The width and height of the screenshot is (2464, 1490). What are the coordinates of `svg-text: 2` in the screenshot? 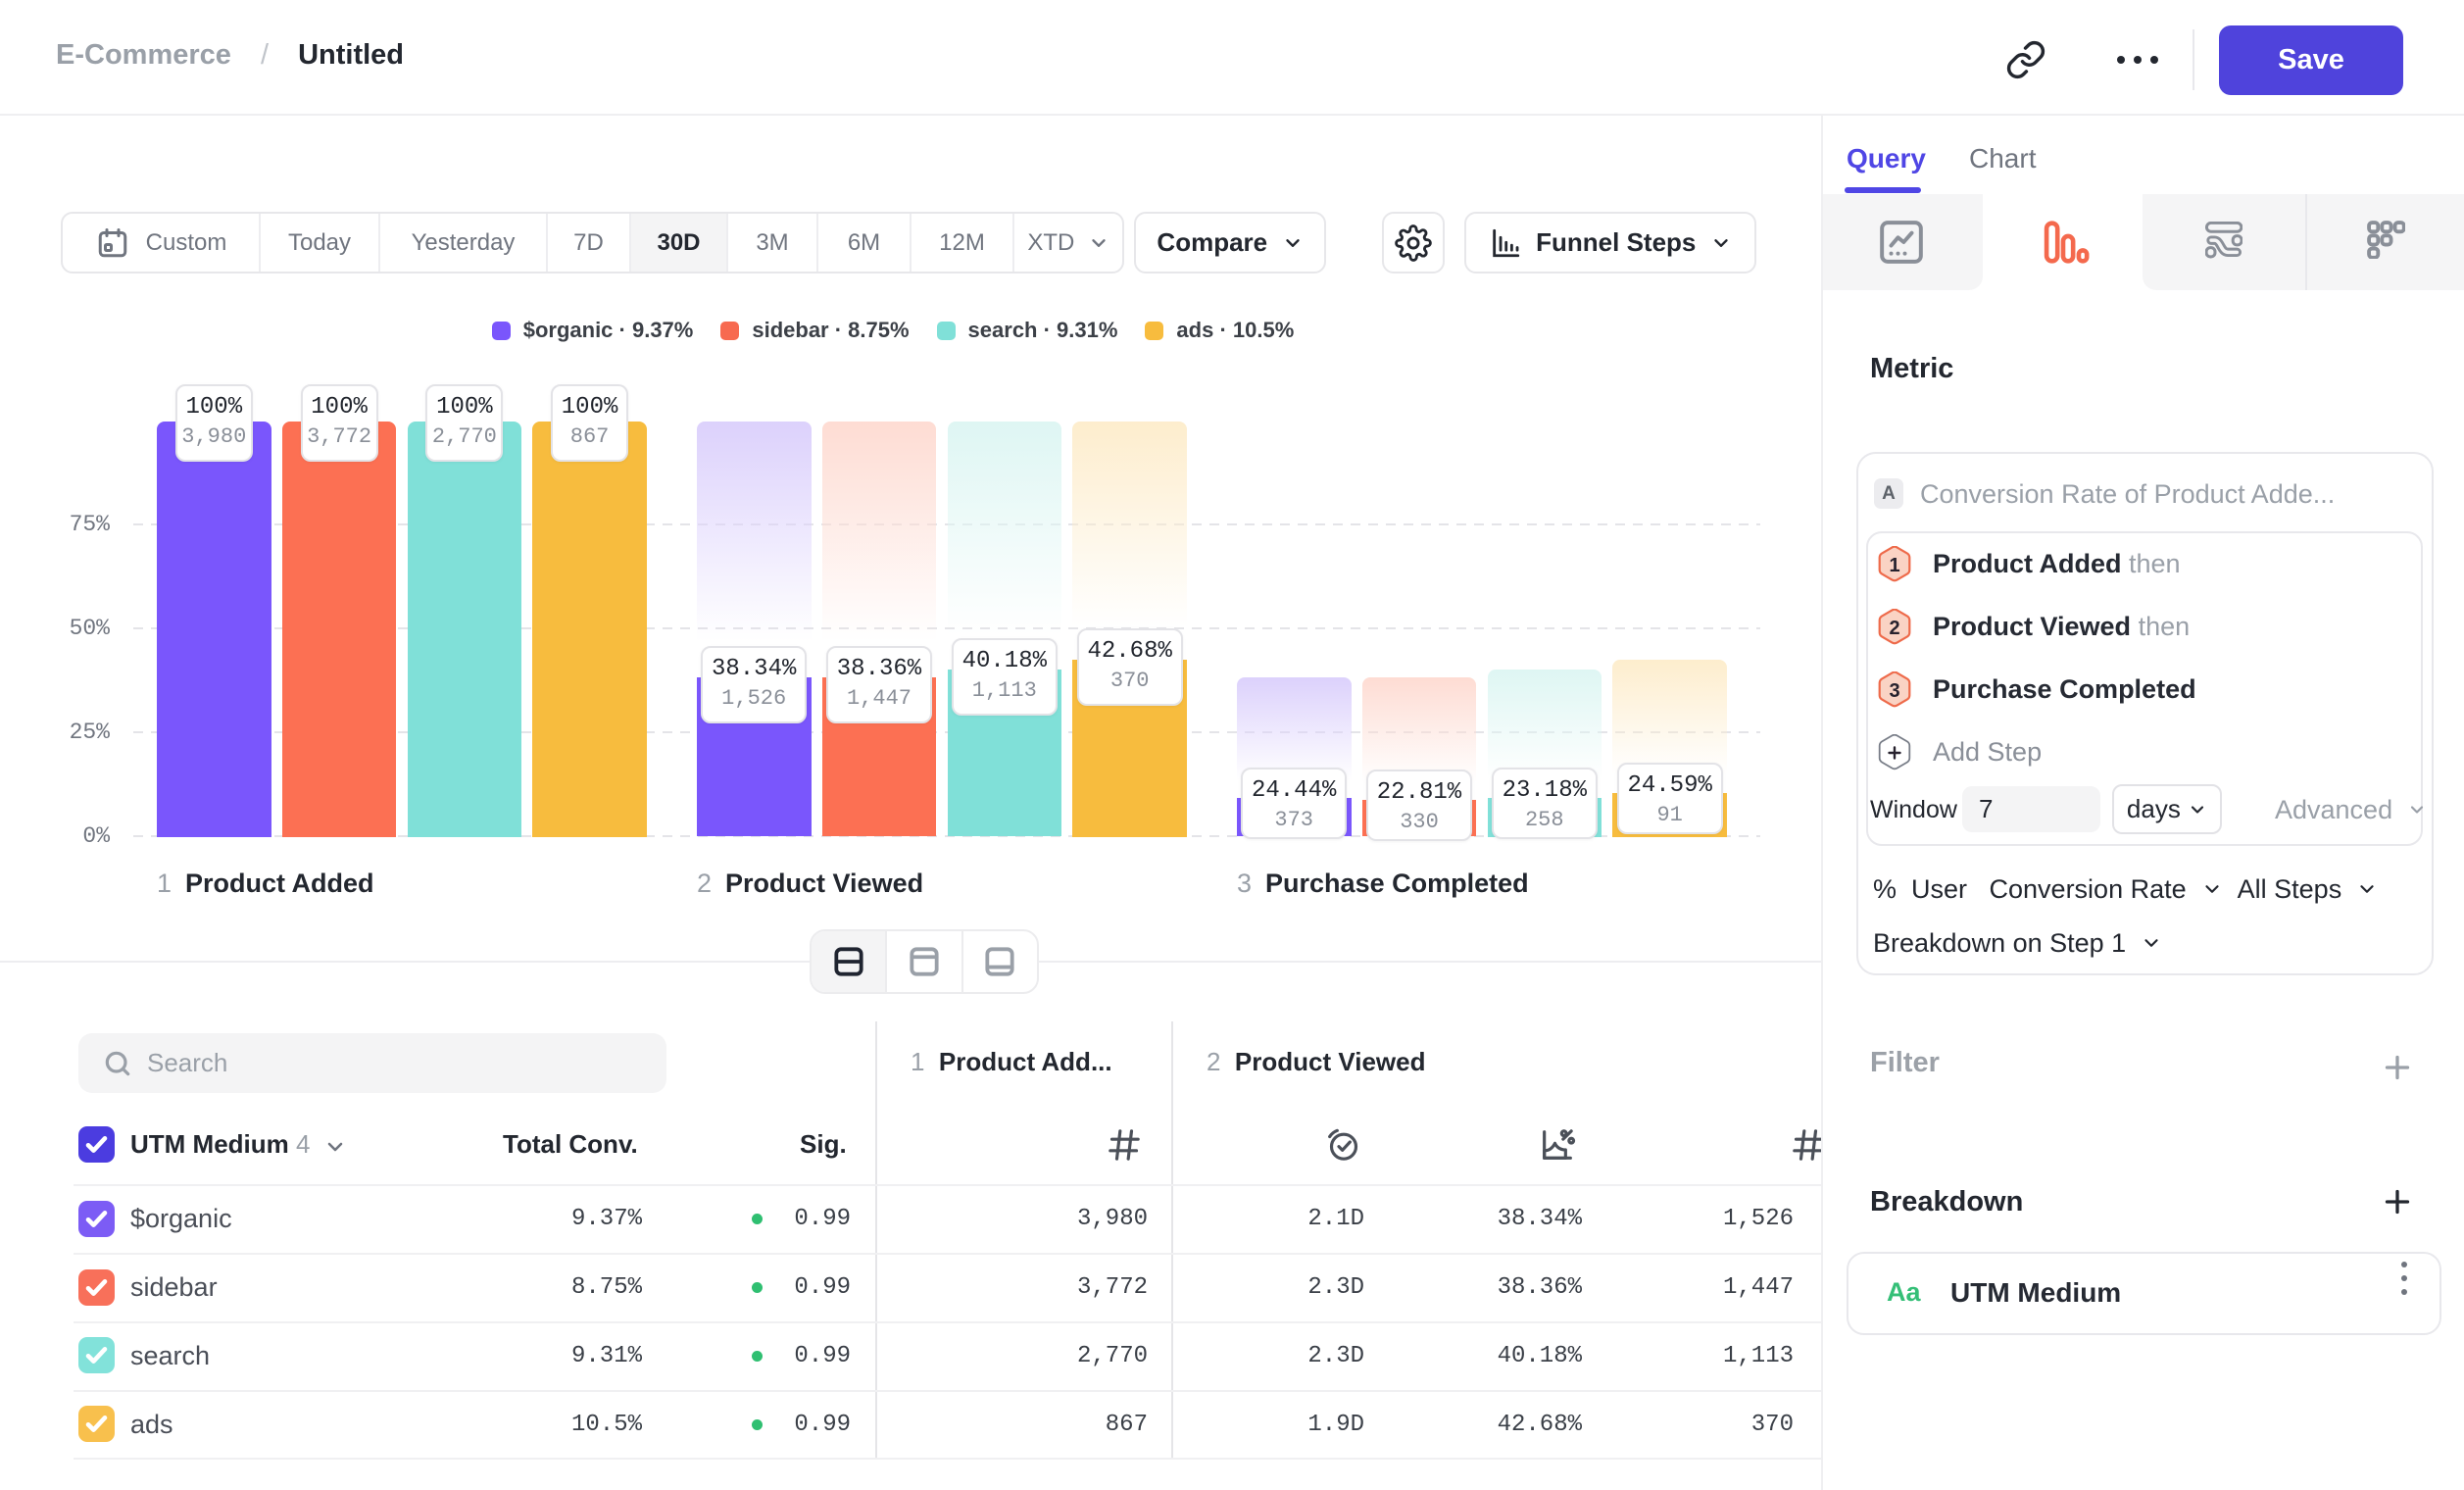 It's located at (1894, 629).